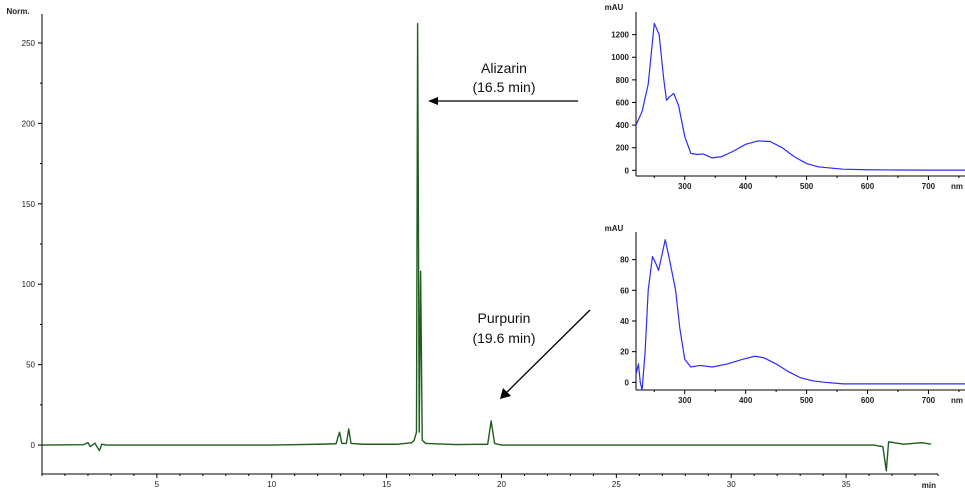  What do you see at coordinates (271, 484) in the screenshot?
I see `x-tick-label: 10` at bounding box center [271, 484].